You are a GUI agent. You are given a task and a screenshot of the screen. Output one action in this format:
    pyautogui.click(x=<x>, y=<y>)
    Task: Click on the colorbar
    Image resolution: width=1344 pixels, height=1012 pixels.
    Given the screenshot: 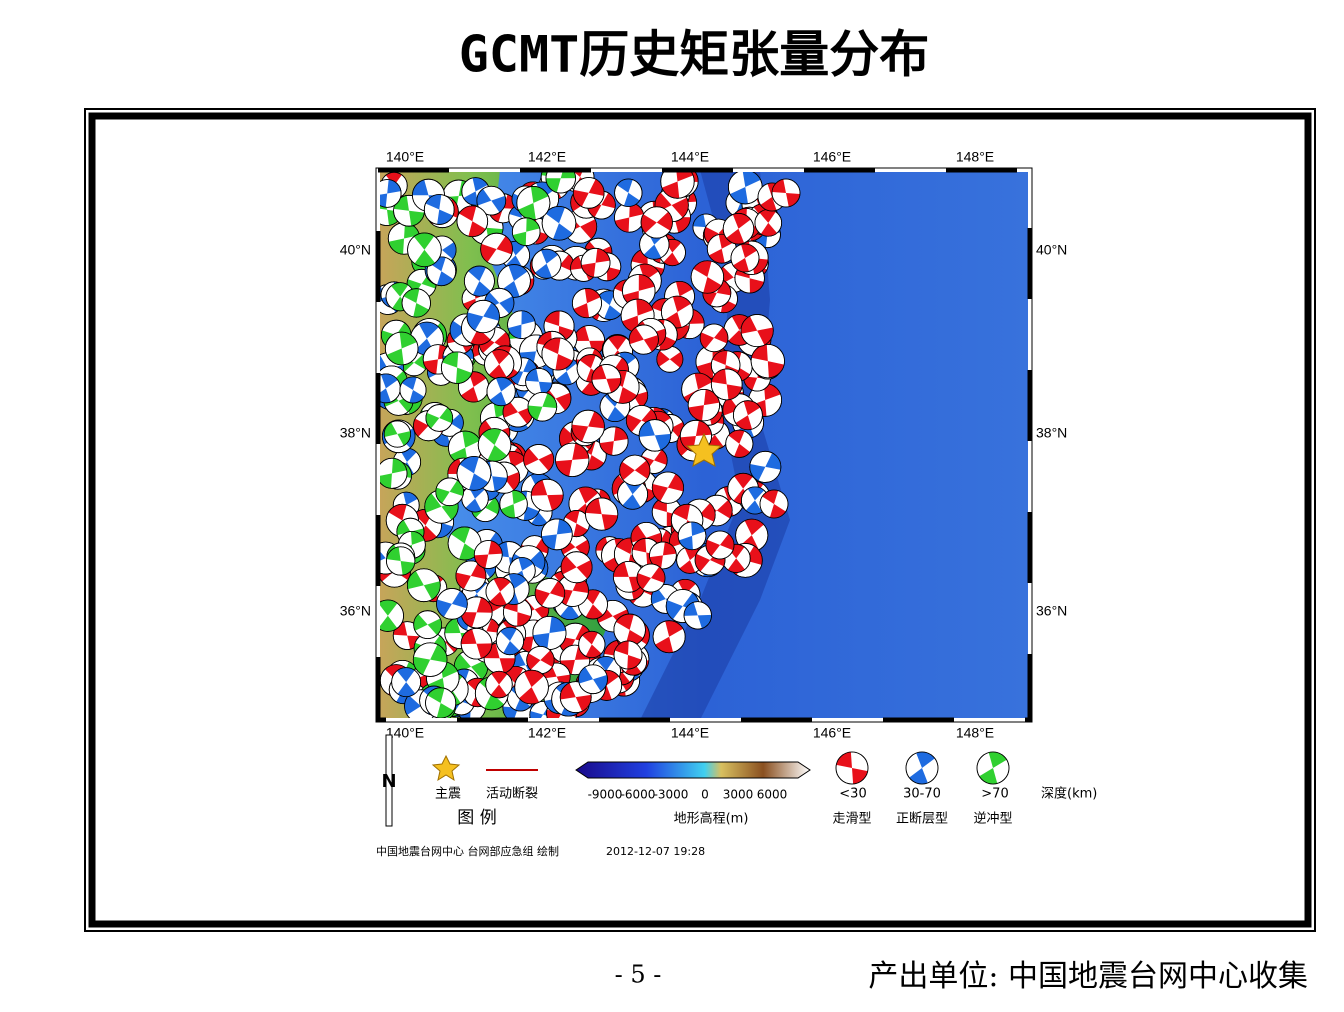 What is the action you would take?
    pyautogui.click(x=693, y=770)
    